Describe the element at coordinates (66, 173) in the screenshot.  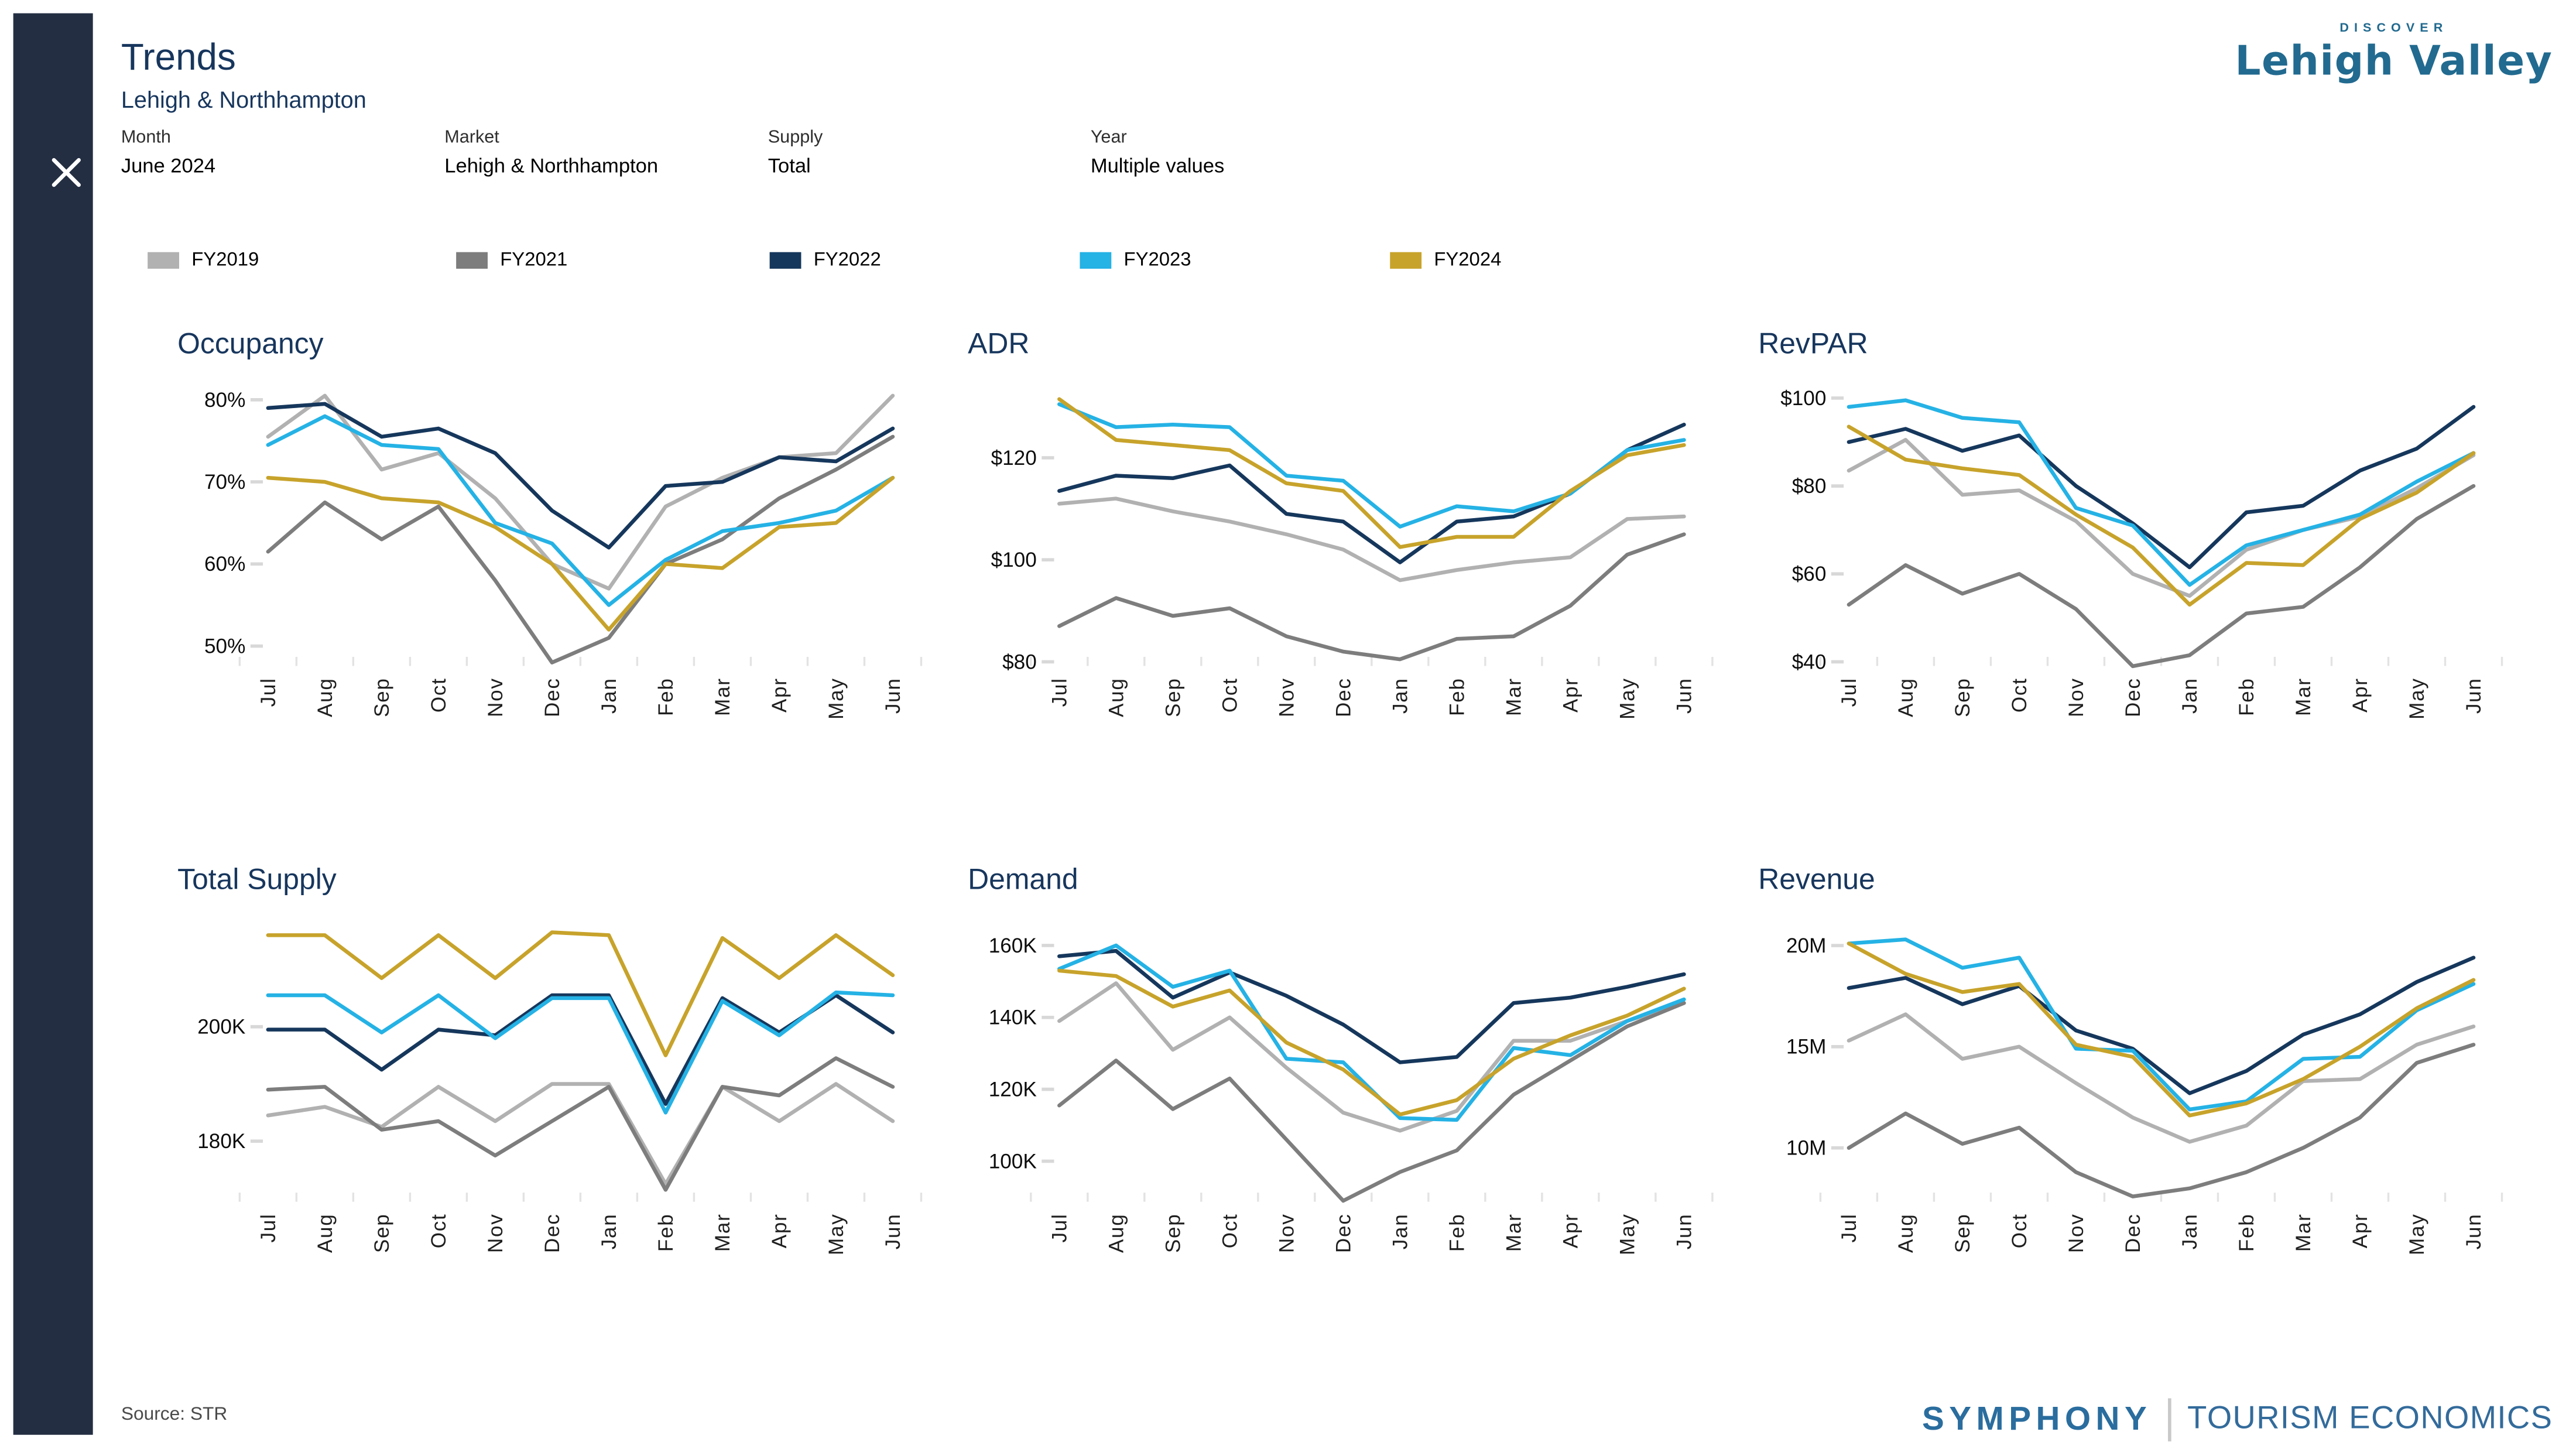
I see `close-icon` at that location.